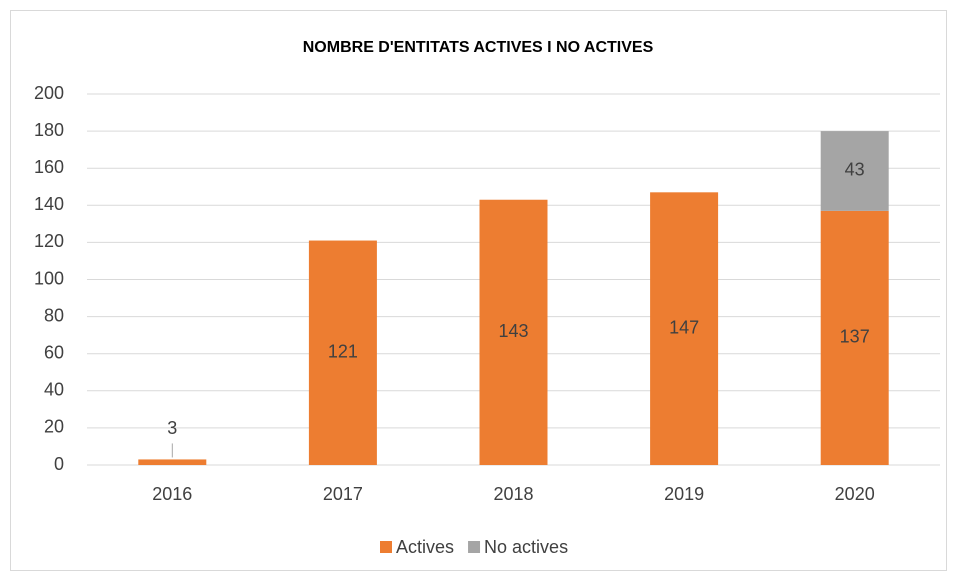 The image size is (957, 581). What do you see at coordinates (172, 428) in the screenshot?
I see `data-label: 3` at bounding box center [172, 428].